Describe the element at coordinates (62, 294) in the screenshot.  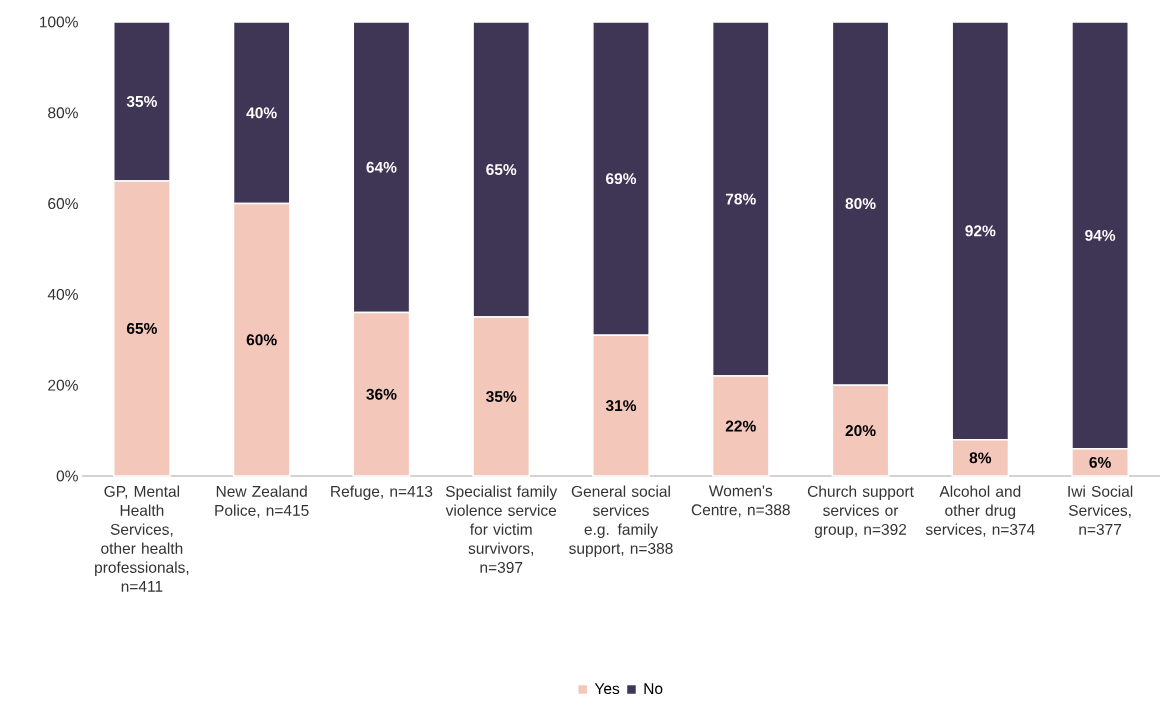
I see `y-tick-label: 40%` at that location.